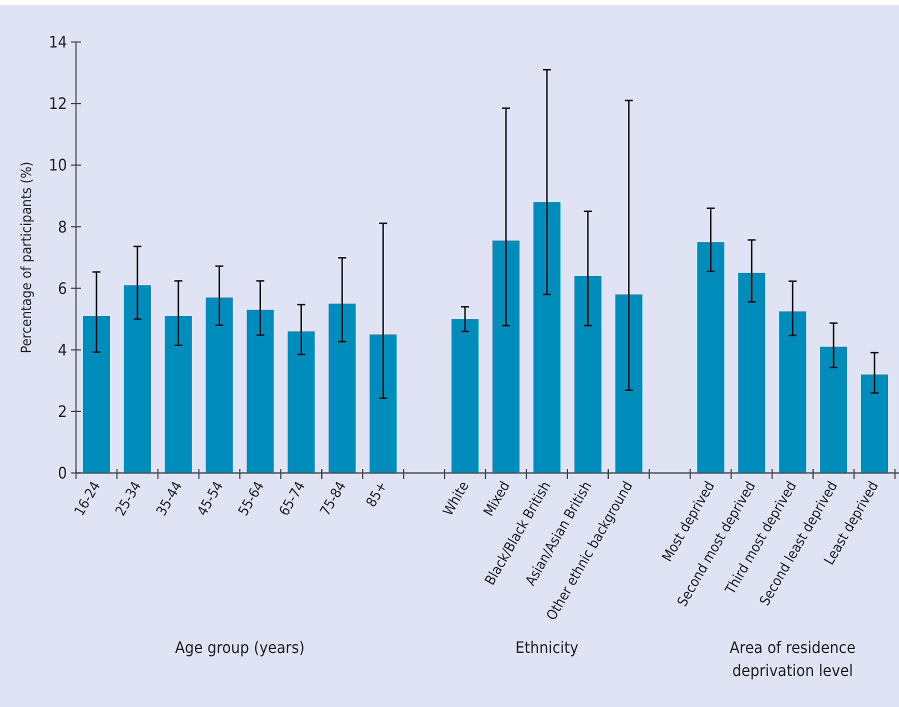 The image size is (899, 707). I want to click on y-tick-label: 4, so click(62, 350).